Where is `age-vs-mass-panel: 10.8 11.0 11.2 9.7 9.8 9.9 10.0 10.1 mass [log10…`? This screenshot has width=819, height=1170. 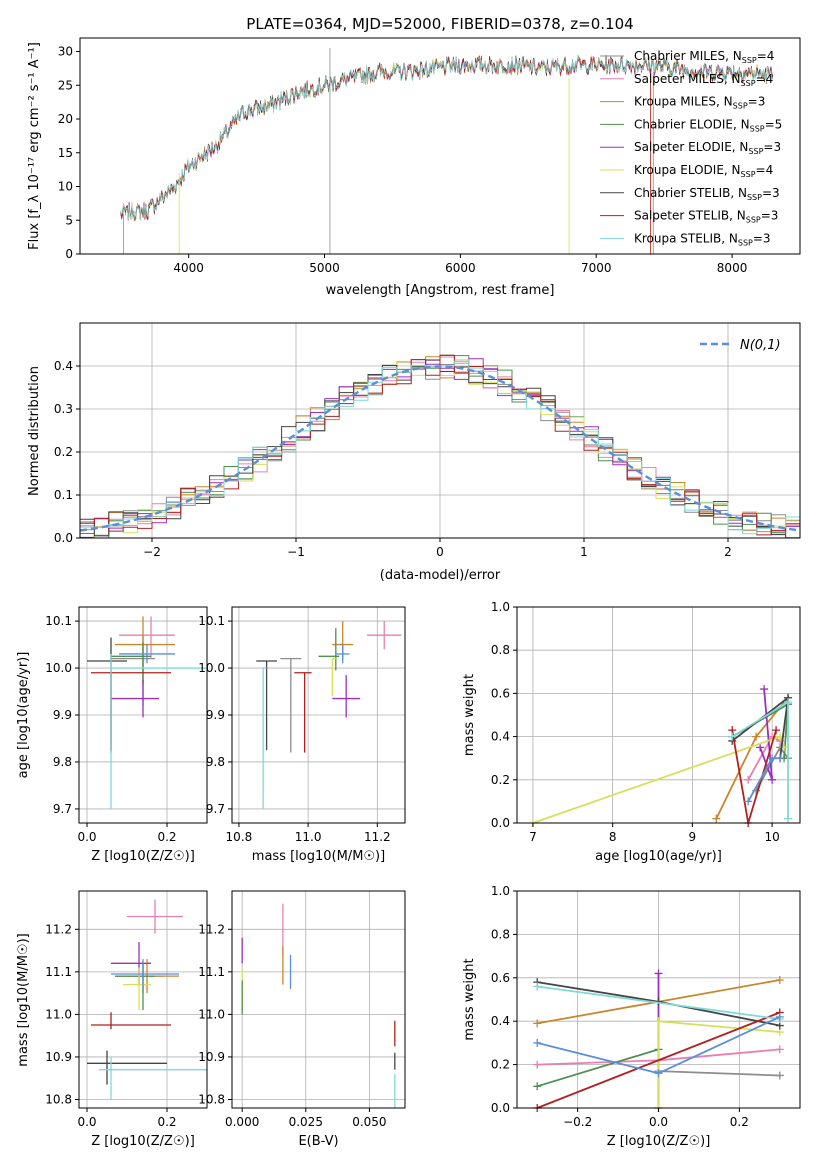 age-vs-mass-panel: 10.8 11.0 11.2 9.7 9.8 9.9 10.0 10.1 mass [log10… is located at coordinates (302, 735).